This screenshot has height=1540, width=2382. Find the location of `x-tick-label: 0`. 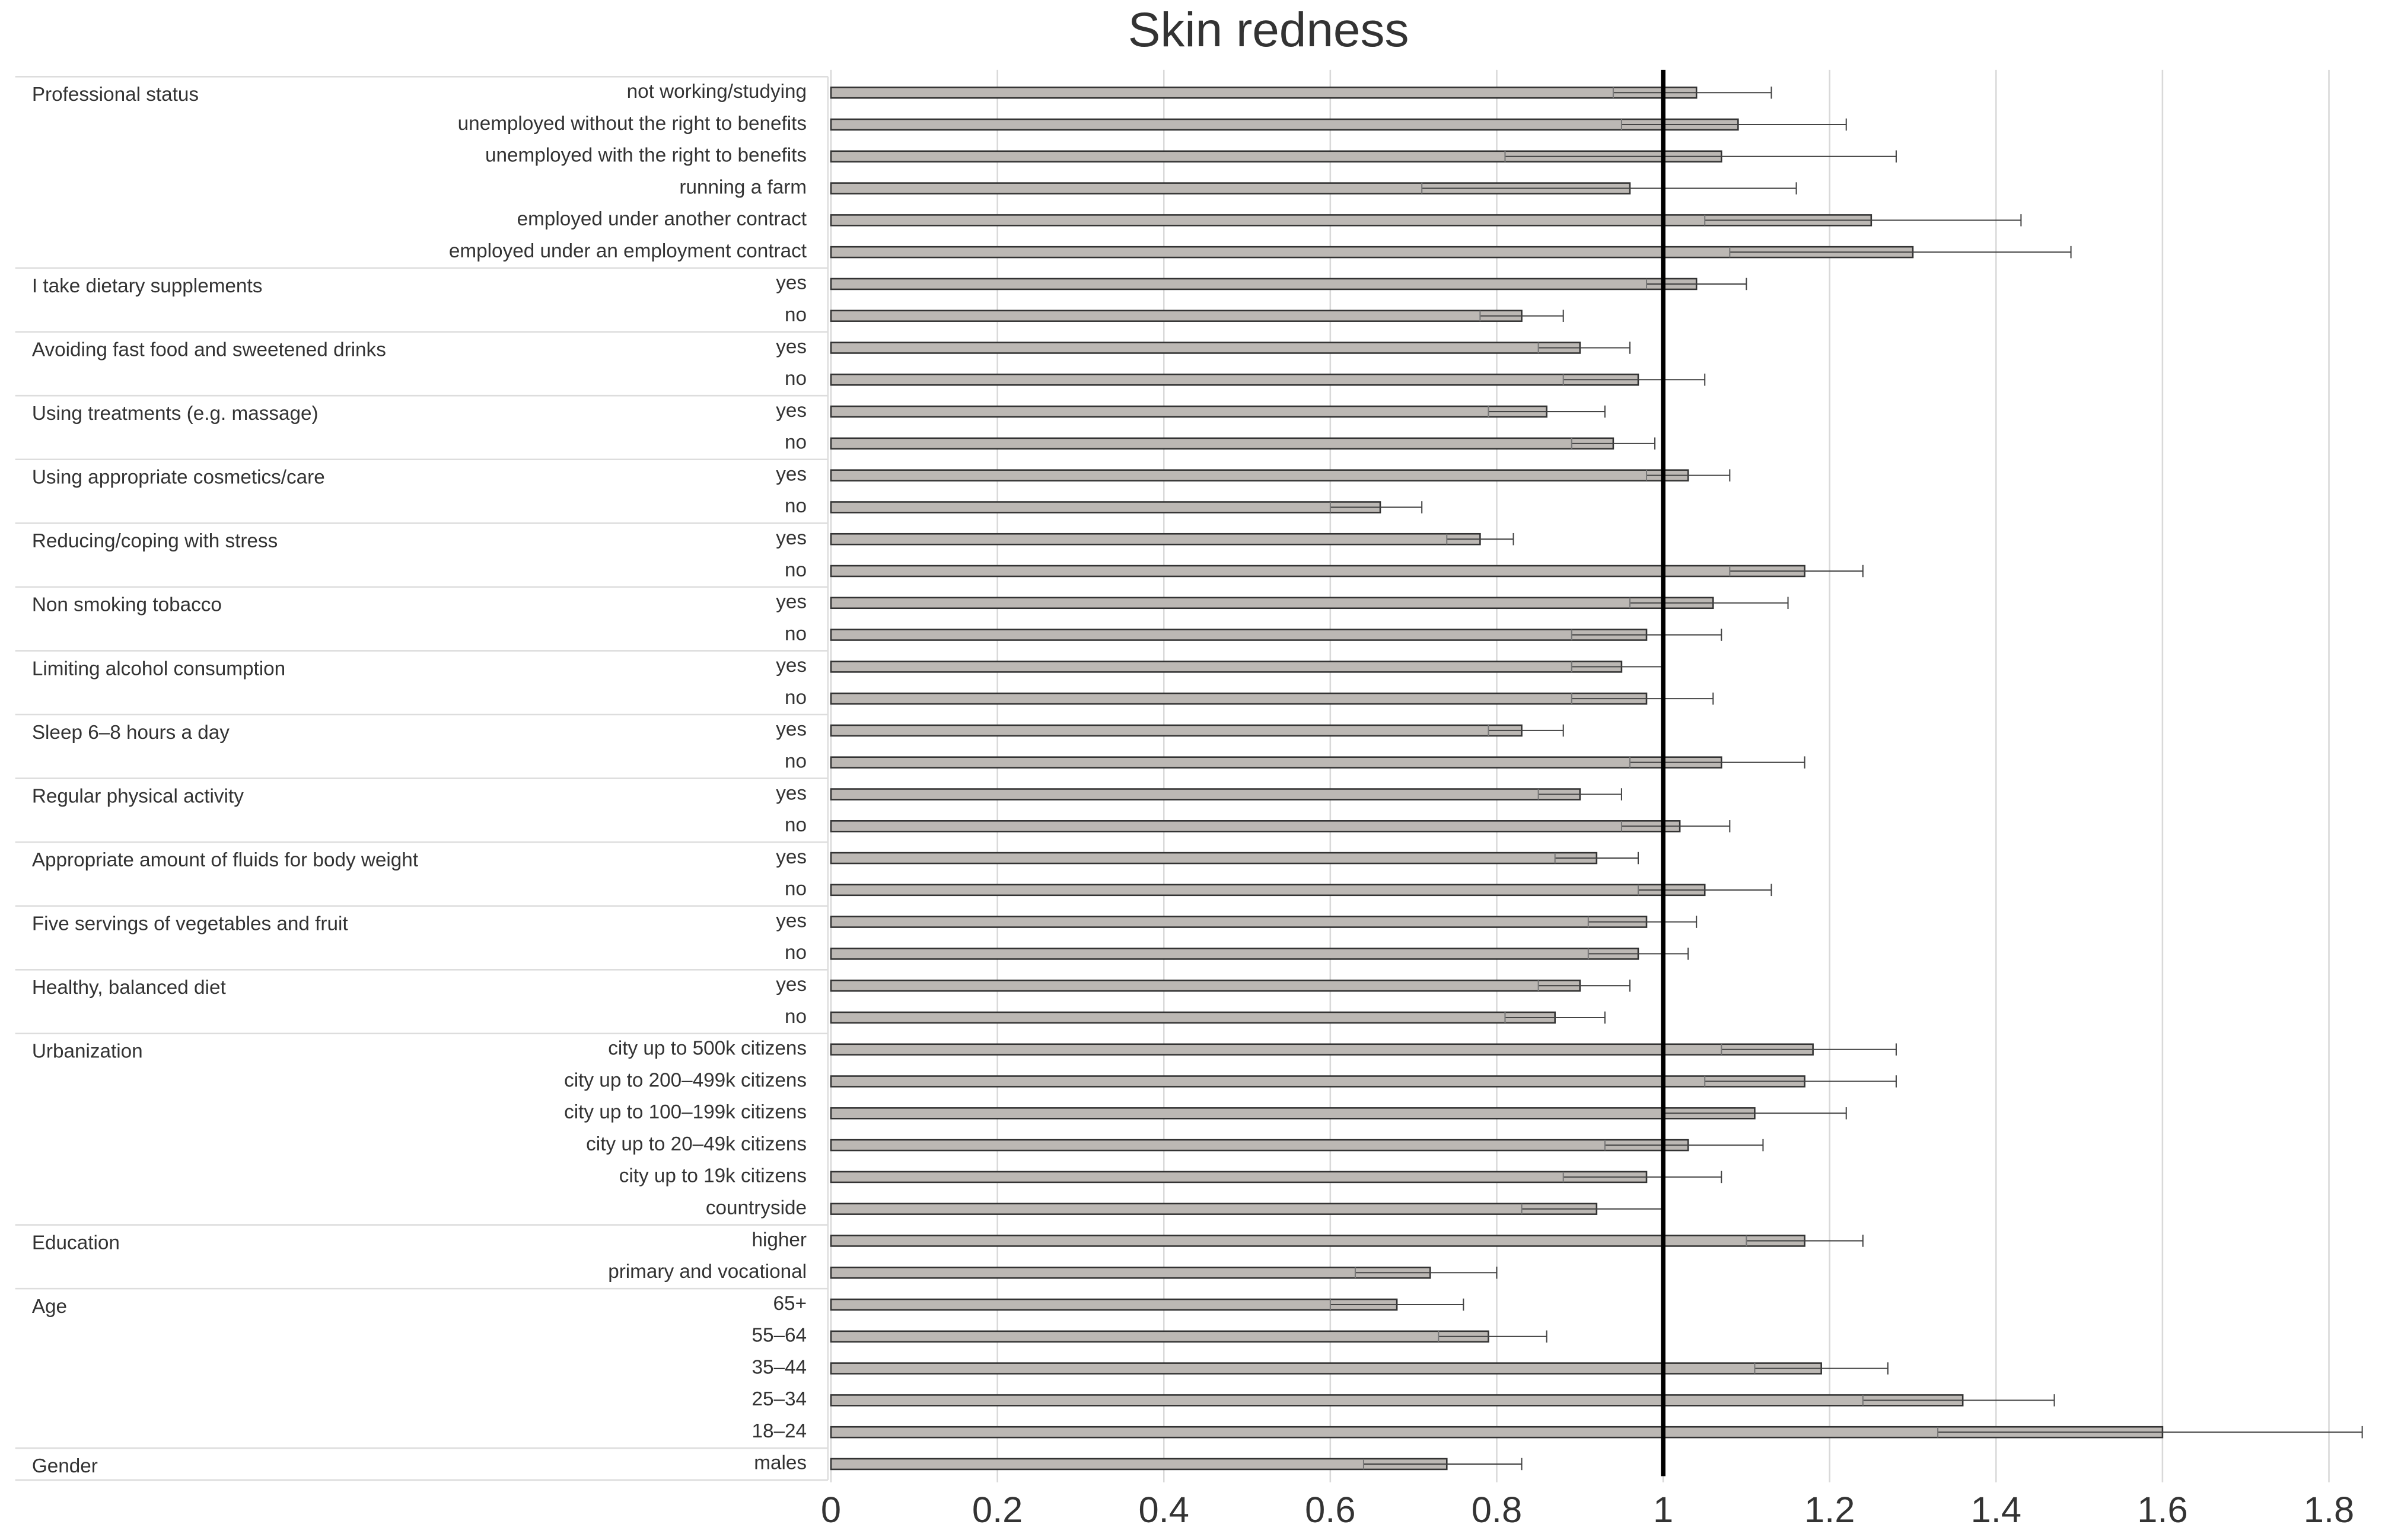

x-tick-label: 0 is located at coordinates (831, 1510).